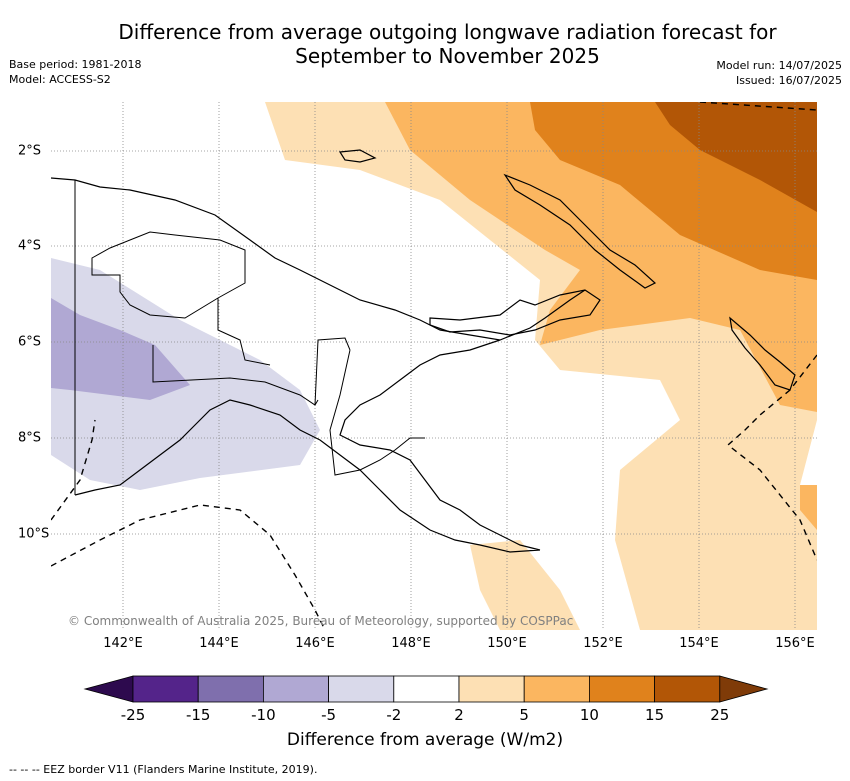 Image resolution: width=850 pixels, height=781 pixels. I want to click on base-period: Base period: 1981-2018, so click(75, 64).